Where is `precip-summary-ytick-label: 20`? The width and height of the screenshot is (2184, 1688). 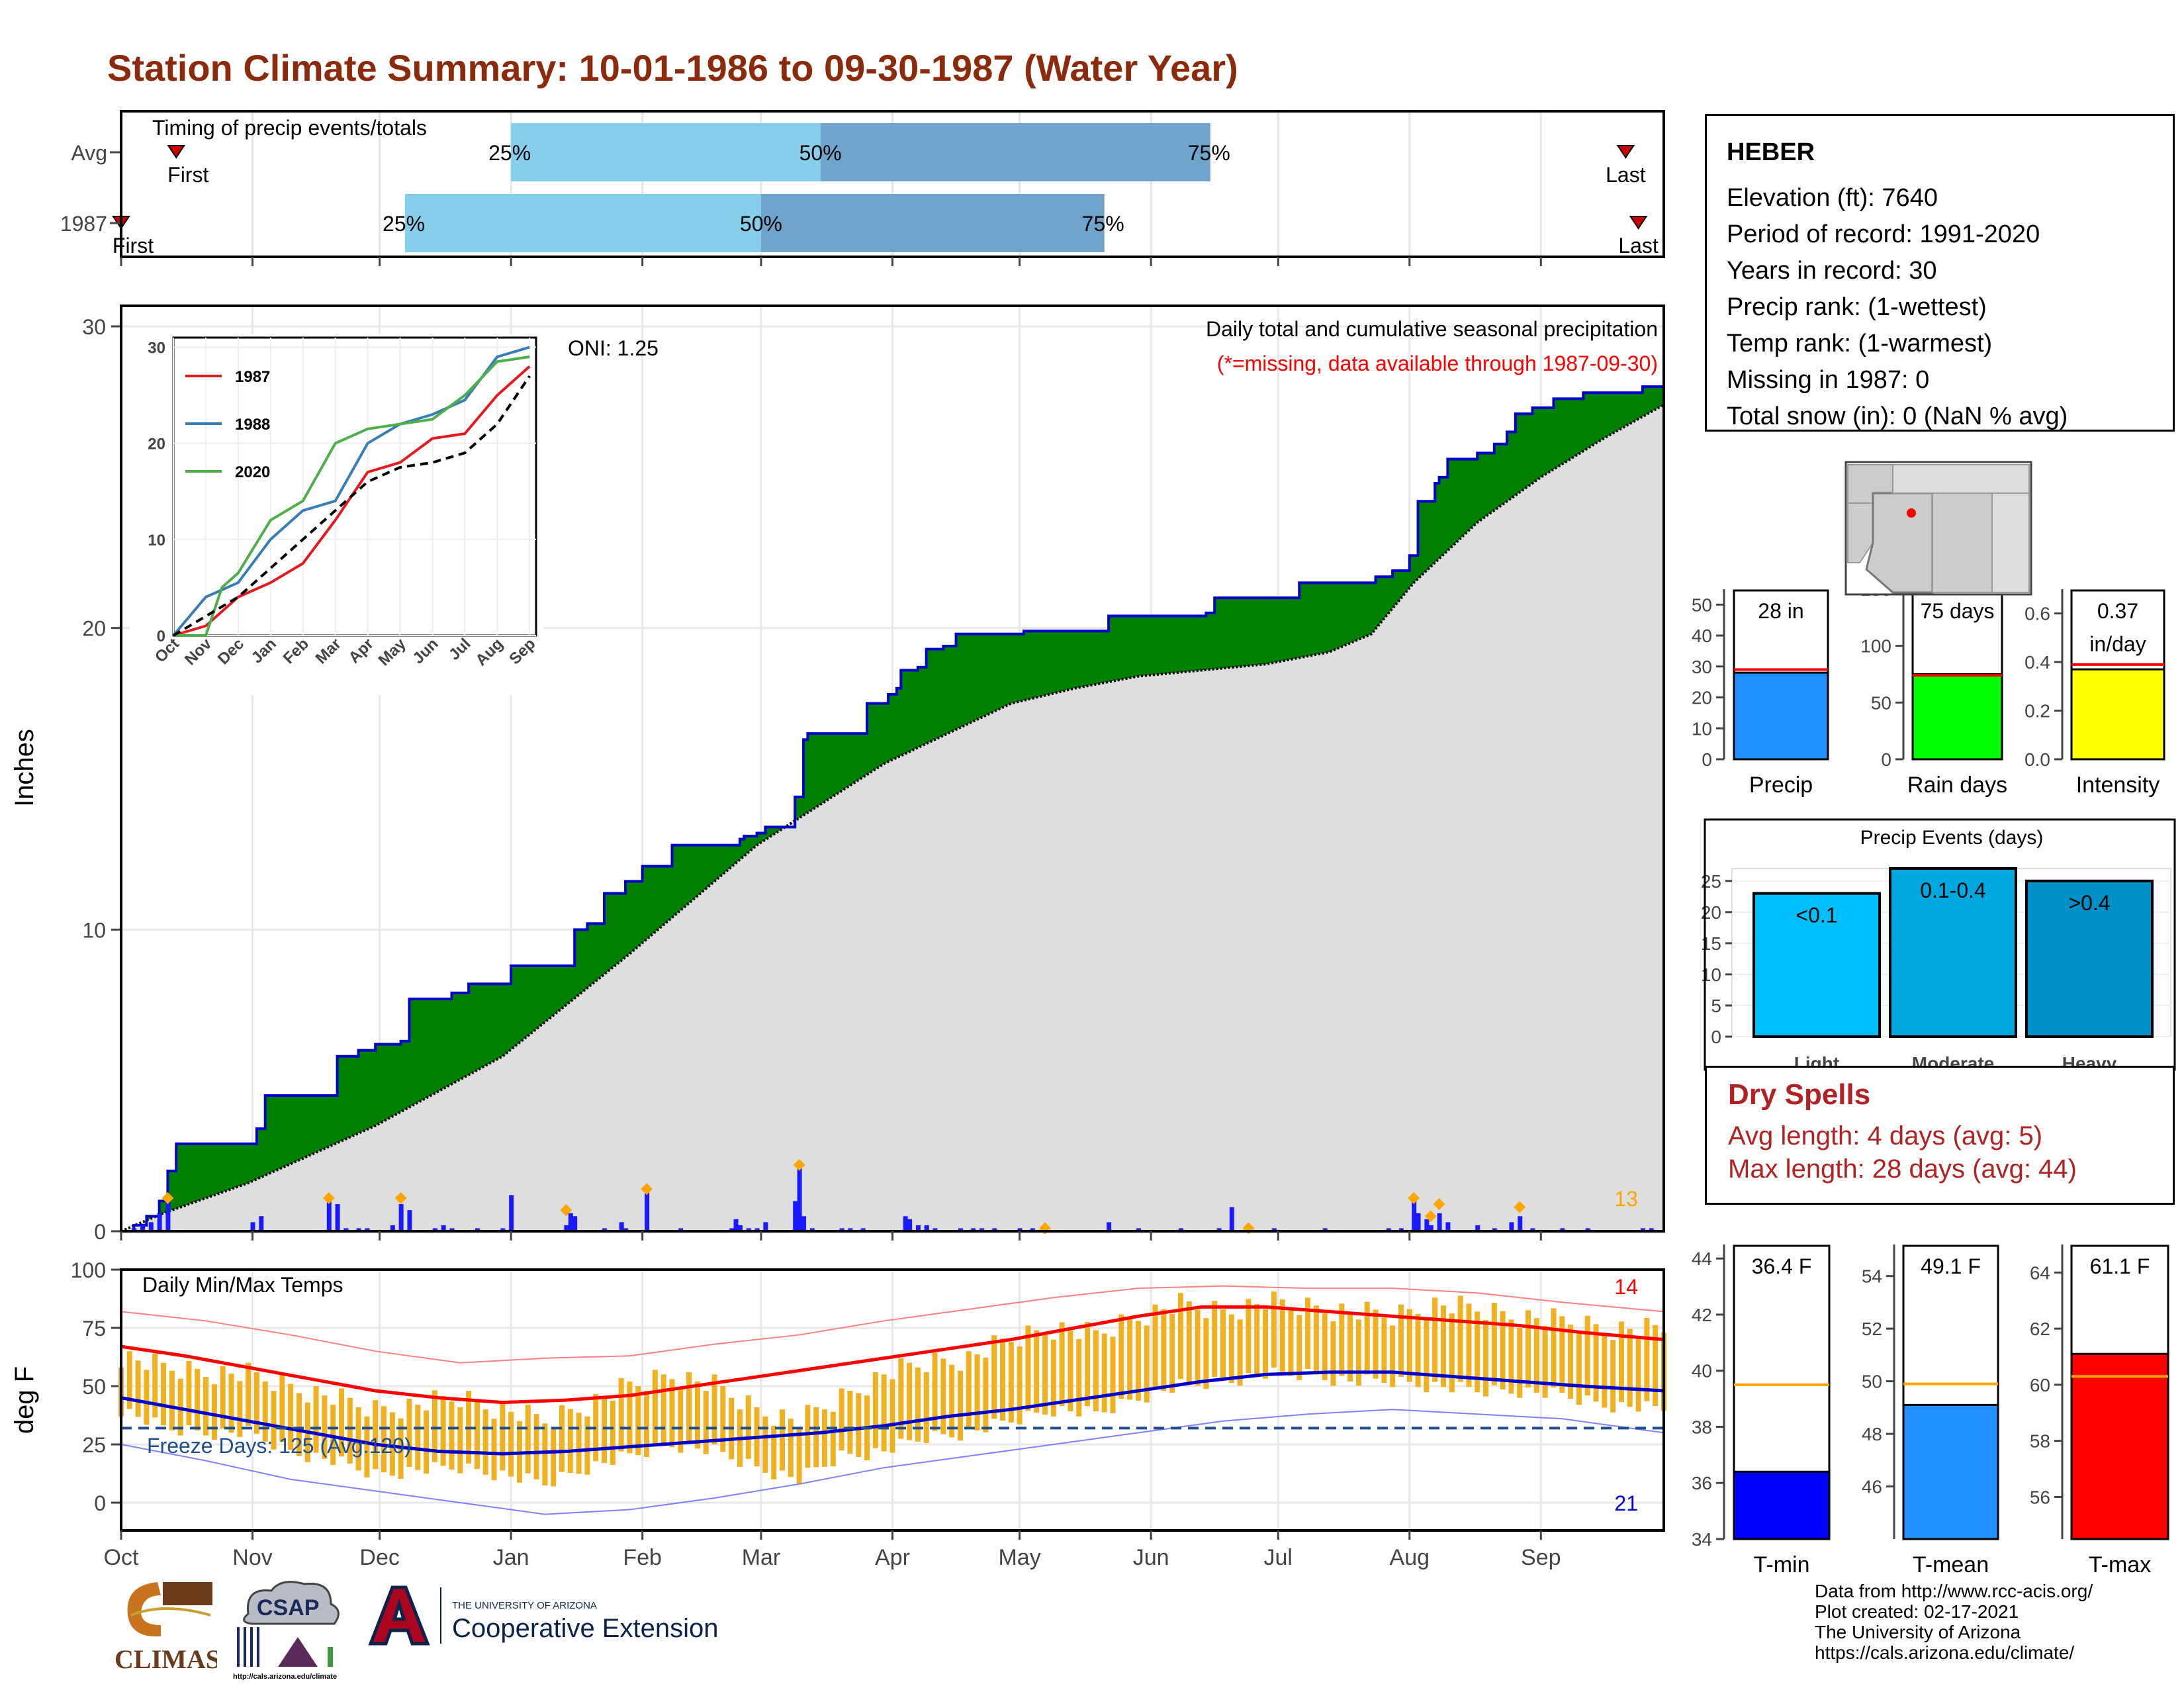 precip-summary-ytick-label: 20 is located at coordinates (1702, 698).